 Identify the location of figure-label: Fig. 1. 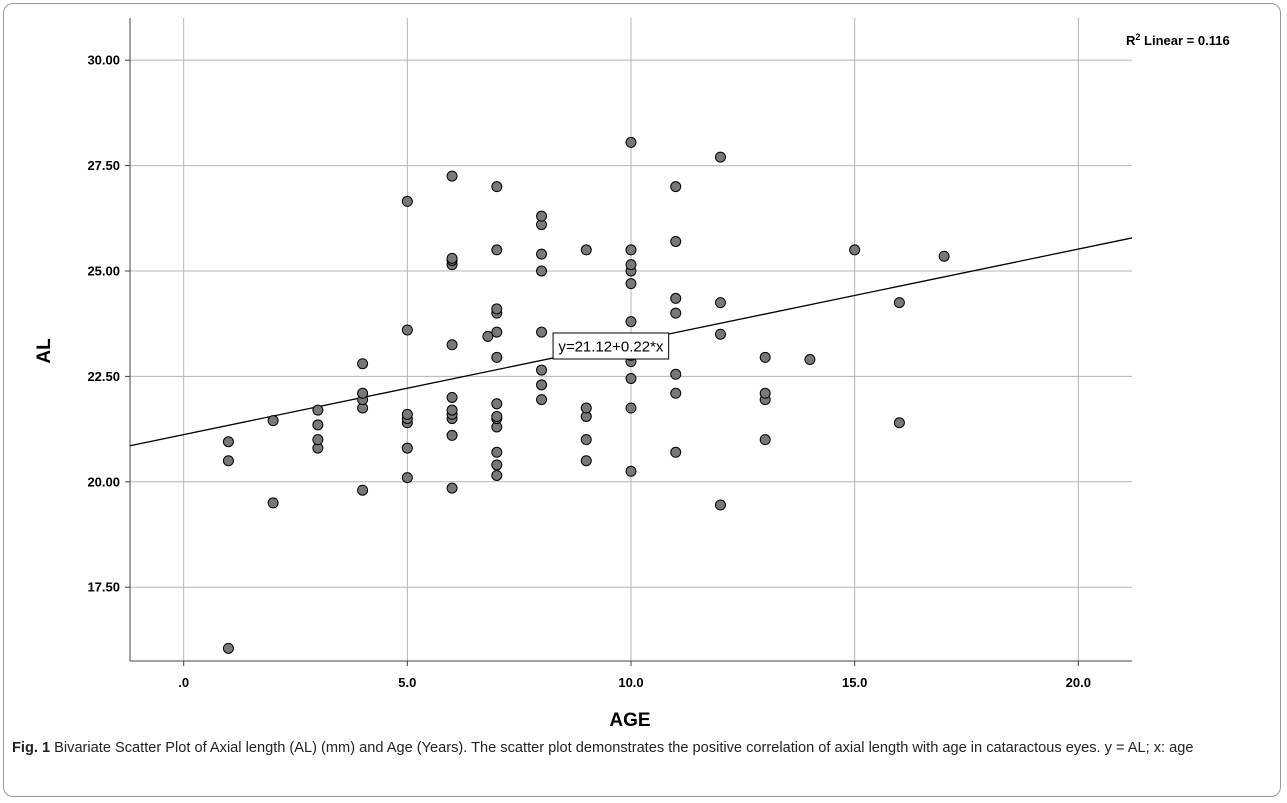
(31, 748).